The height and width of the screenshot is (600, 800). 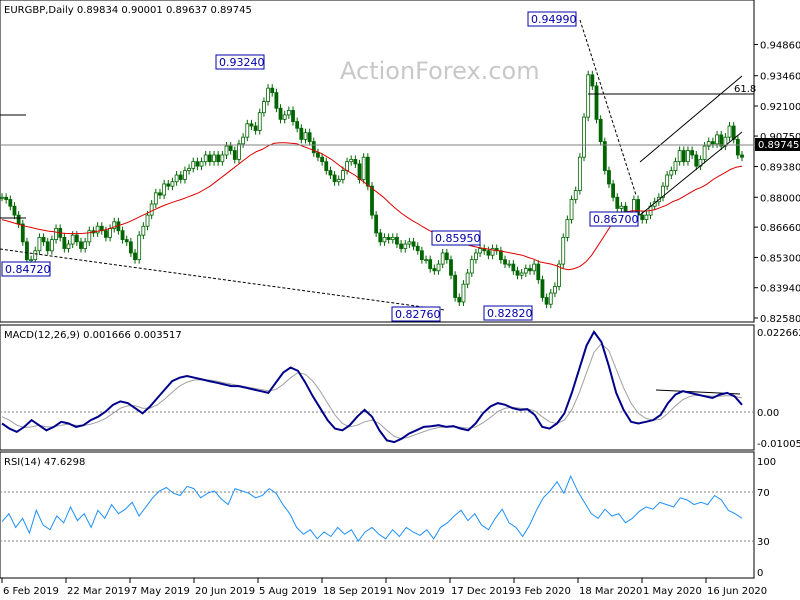 I want to click on fib-618-label: 61.8, so click(x=745, y=89).